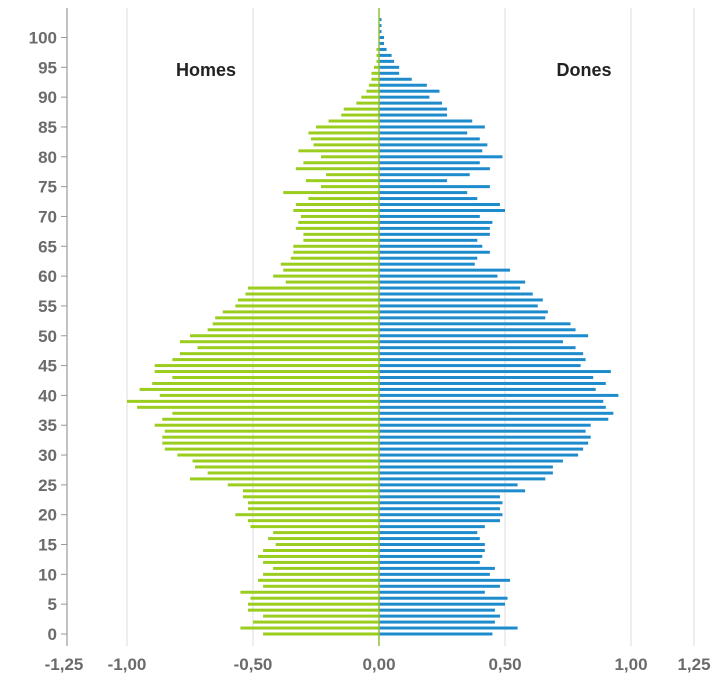  I want to click on legend-homes-label: Homes, so click(206, 70).